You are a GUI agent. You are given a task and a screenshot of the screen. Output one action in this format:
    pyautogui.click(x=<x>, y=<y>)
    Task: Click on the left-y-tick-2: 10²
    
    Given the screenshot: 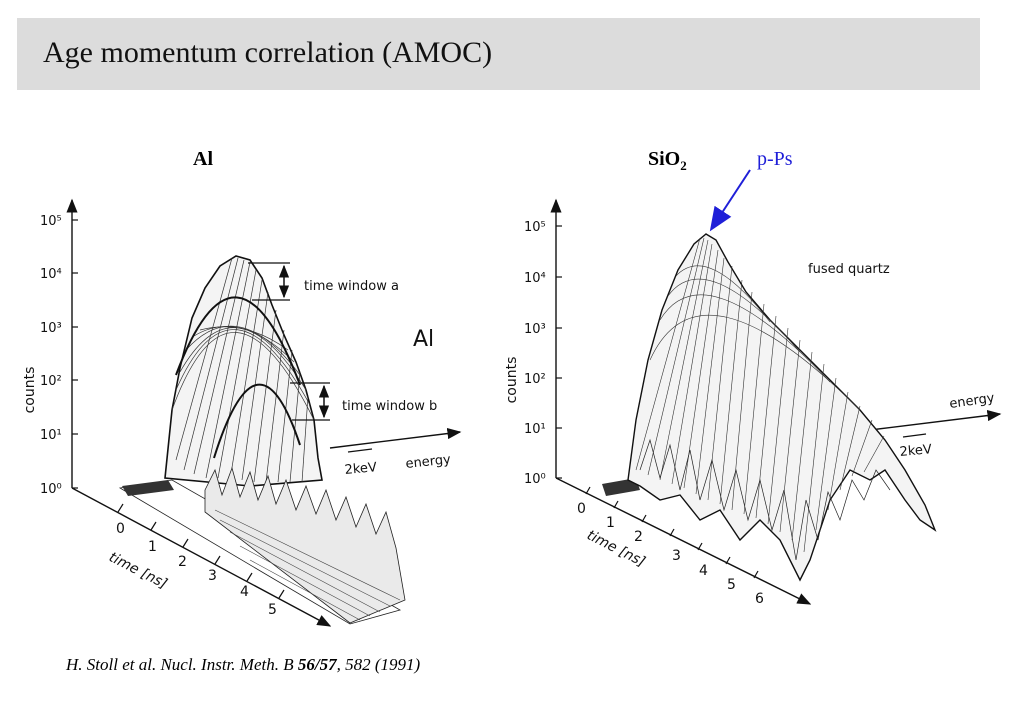 What is the action you would take?
    pyautogui.click(x=51, y=381)
    